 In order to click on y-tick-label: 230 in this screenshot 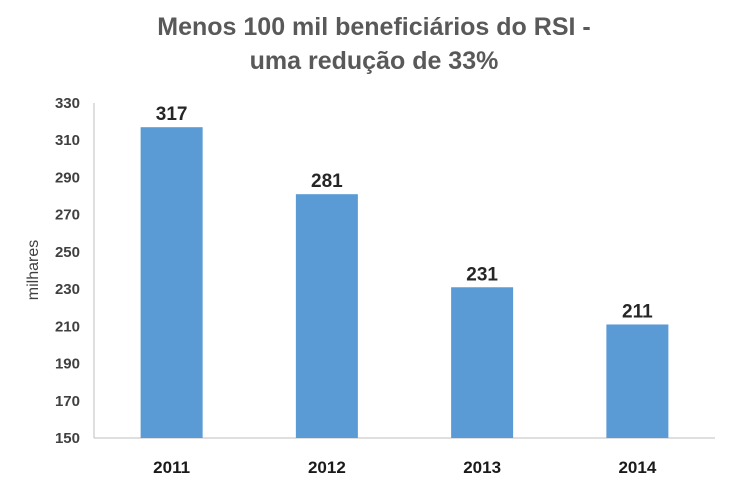, I will do `click(67, 289)`.